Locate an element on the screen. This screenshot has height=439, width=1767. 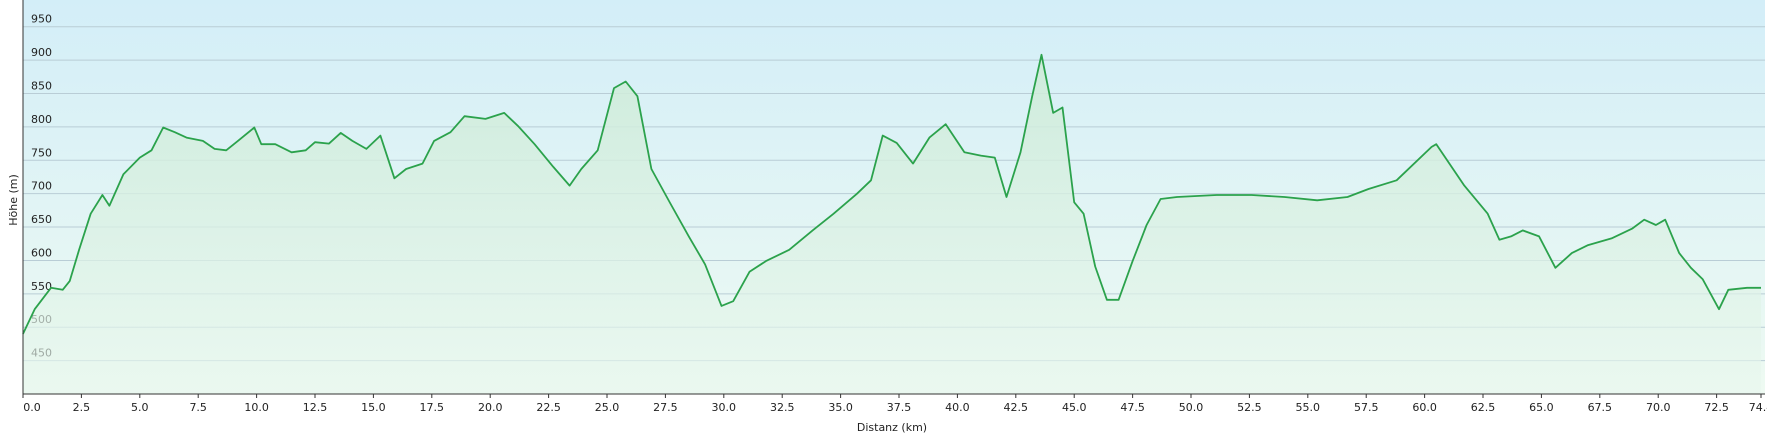
x-tick-label: 5.0 is located at coordinates (140, 407).